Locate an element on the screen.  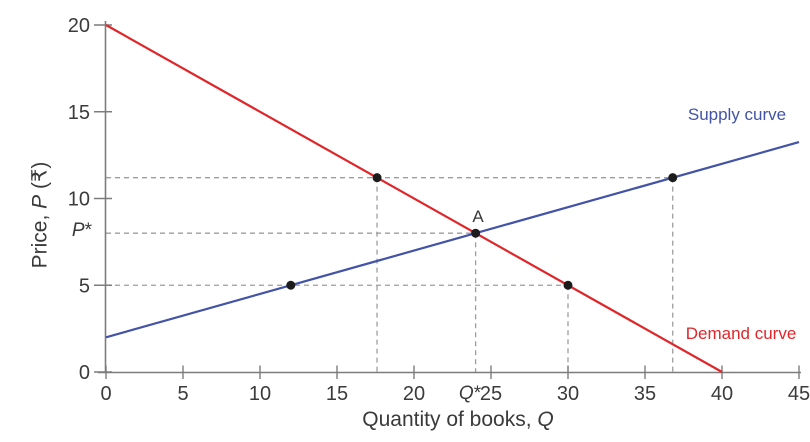
equilibrium-quantity-axis-label: Q* is located at coordinates (470, 394).